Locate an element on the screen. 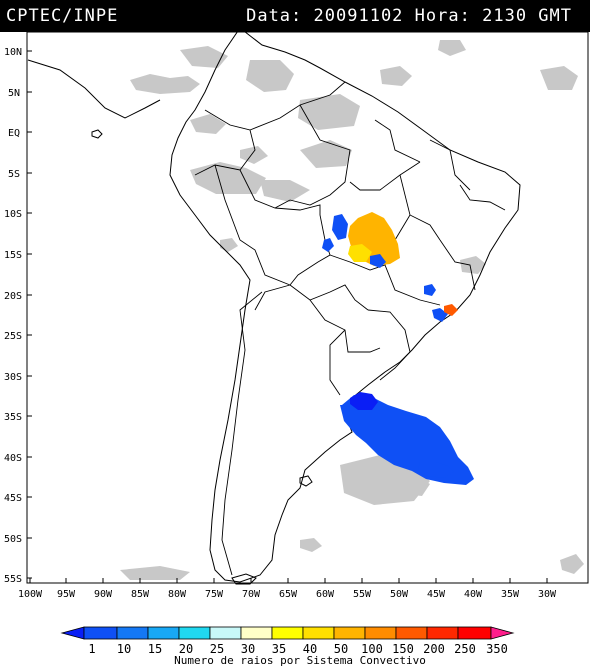 The width and height of the screenshot is (600, 670). lat-tick-2: EQ is located at coordinates (20, 133).